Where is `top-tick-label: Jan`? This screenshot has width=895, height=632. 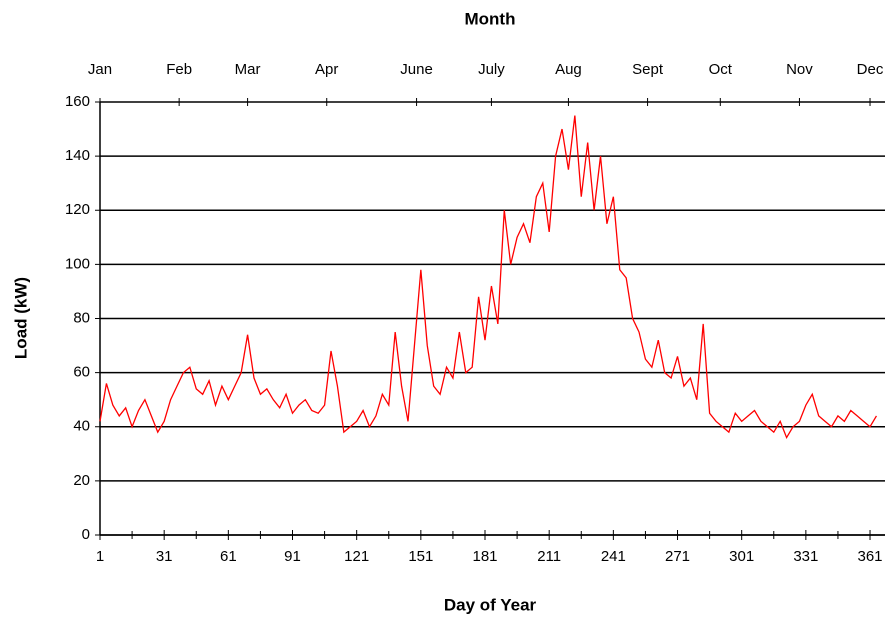 top-tick-label: Jan is located at coordinates (100, 69).